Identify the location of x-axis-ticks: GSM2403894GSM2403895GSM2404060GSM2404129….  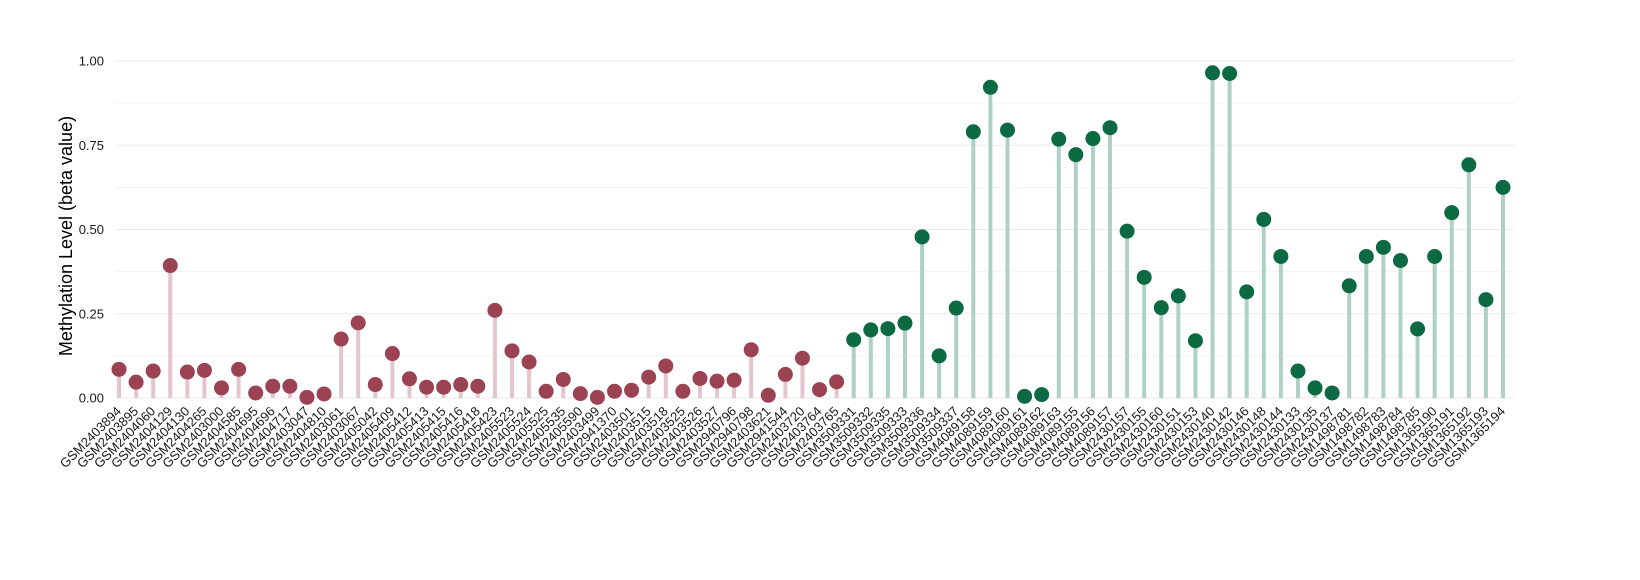
(782, 437).